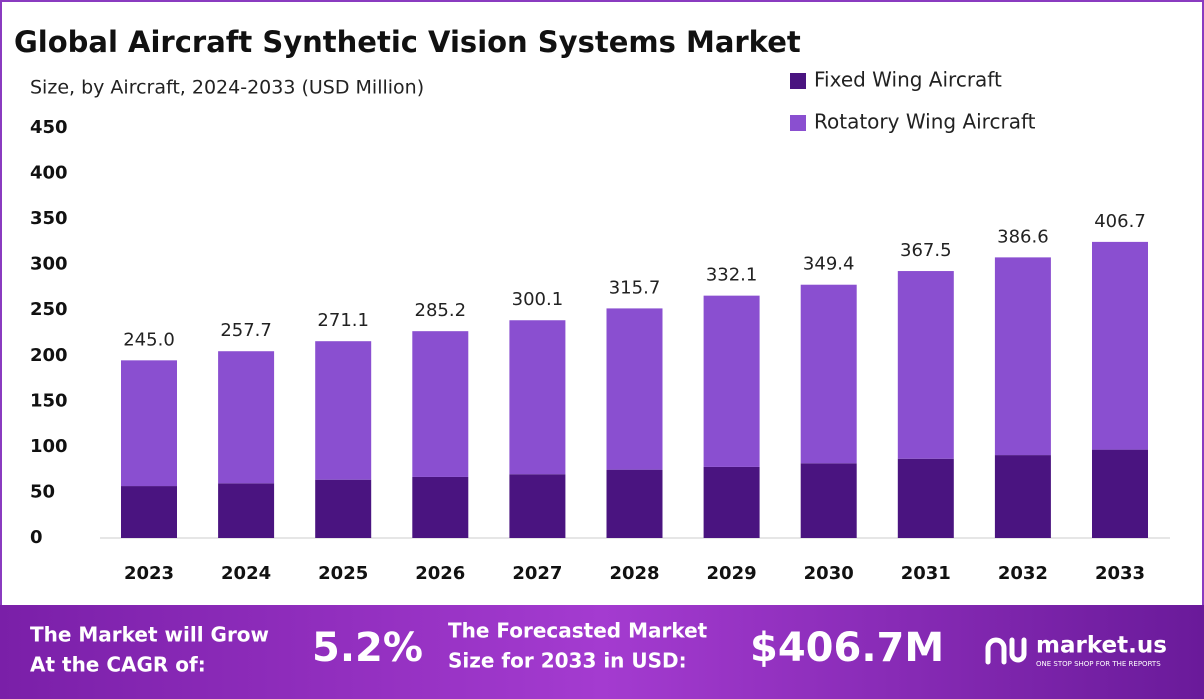  Describe the element at coordinates (1120, 221) in the screenshot. I see `total-label: 406.7` at that location.